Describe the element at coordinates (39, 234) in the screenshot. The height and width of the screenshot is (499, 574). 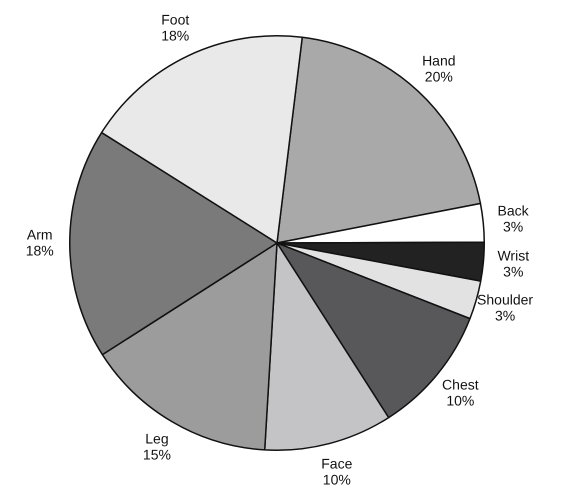
I see `slice-label: Arm` at that location.